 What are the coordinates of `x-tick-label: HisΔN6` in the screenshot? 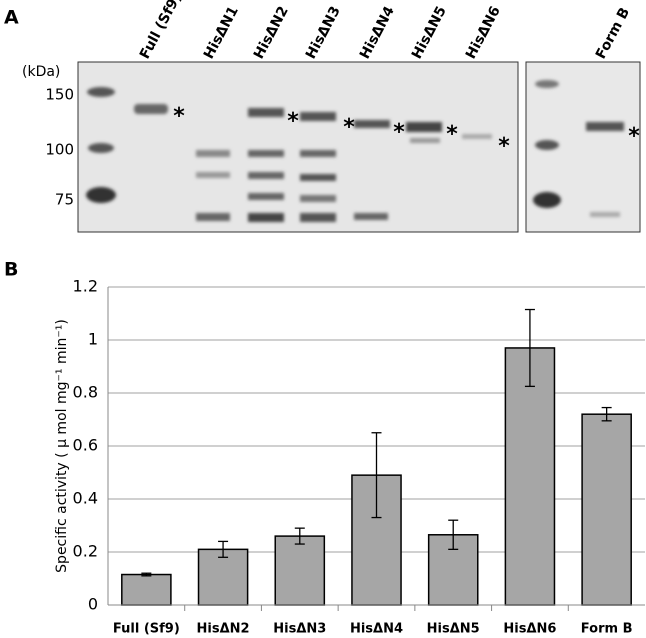 It's located at (529, 629).